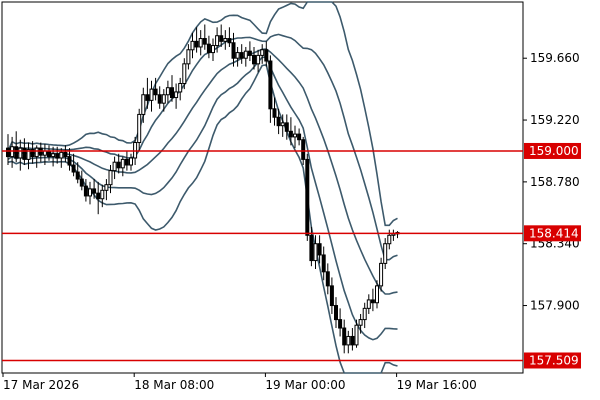 This screenshot has width=600, height=400. Describe the element at coordinates (305, 385) in the screenshot. I see `x-tick-label: 19 Mar 00:00` at that location.